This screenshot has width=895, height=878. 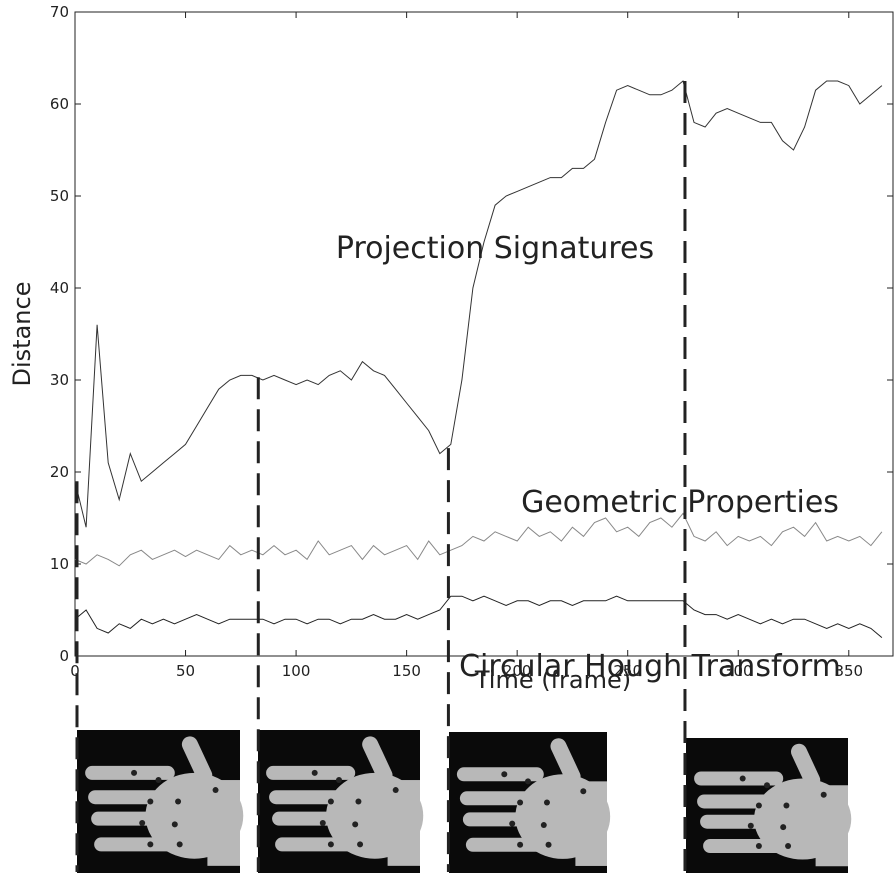 What do you see at coordinates (552, 680) in the screenshot?
I see `x-axis-label: Time (frame)` at bounding box center [552, 680].